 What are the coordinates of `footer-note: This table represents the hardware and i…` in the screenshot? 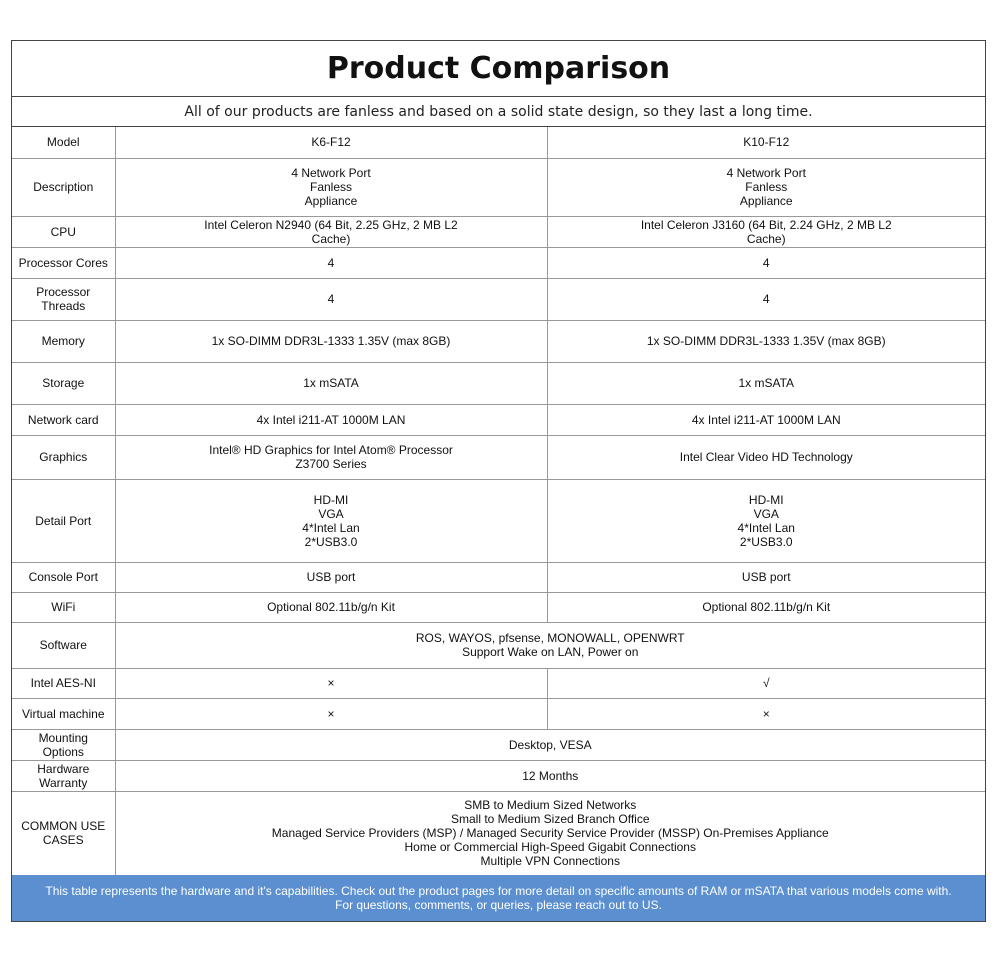 It's located at (498, 898).